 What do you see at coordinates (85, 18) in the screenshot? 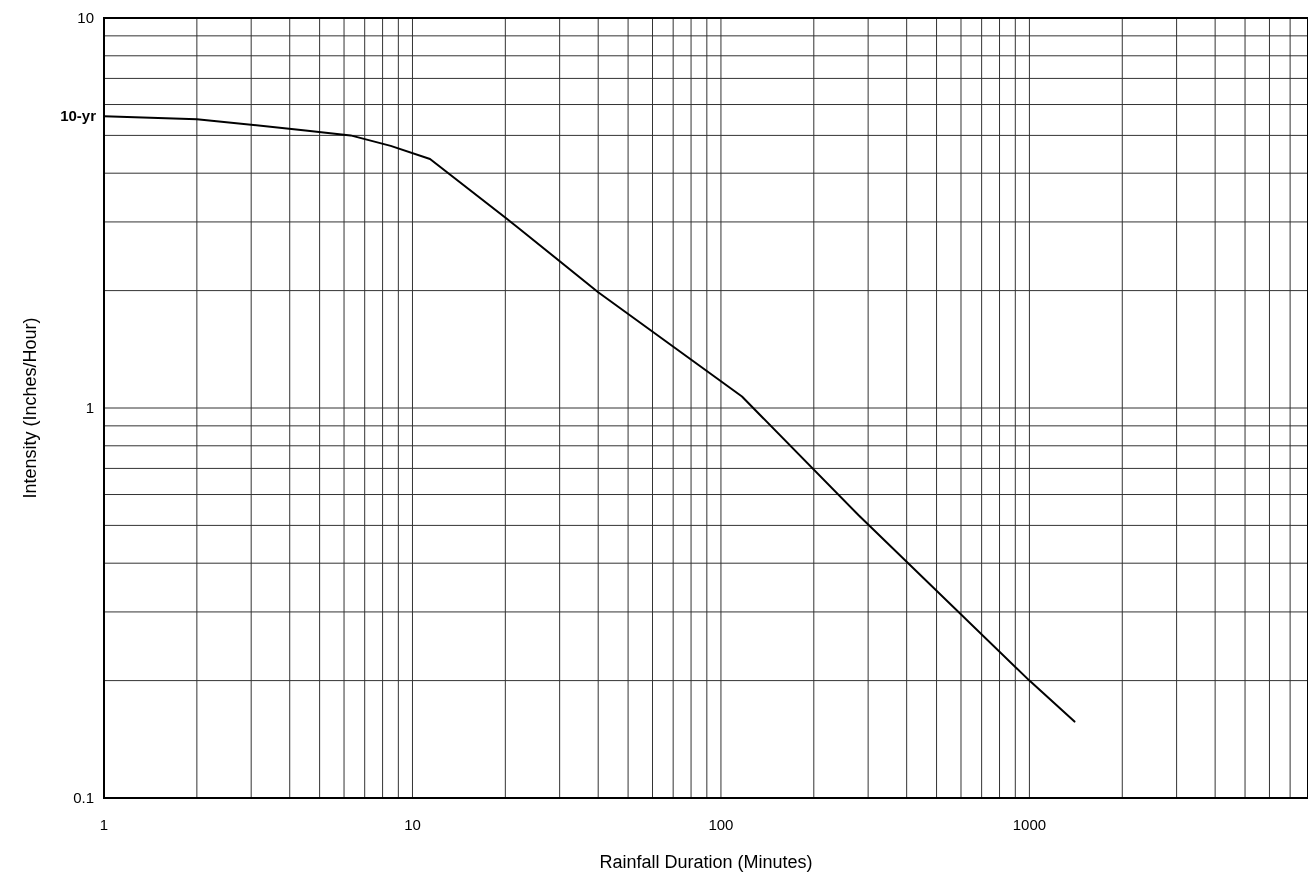
I see `y-tick-label: 10` at bounding box center [85, 18].